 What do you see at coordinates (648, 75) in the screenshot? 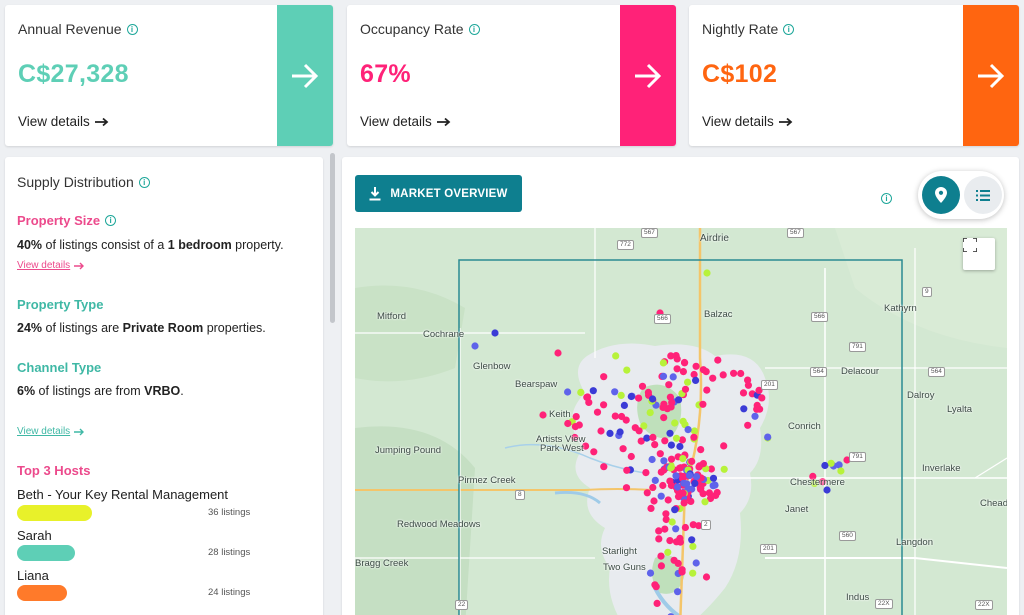
I see `kpi-arrow-button` at bounding box center [648, 75].